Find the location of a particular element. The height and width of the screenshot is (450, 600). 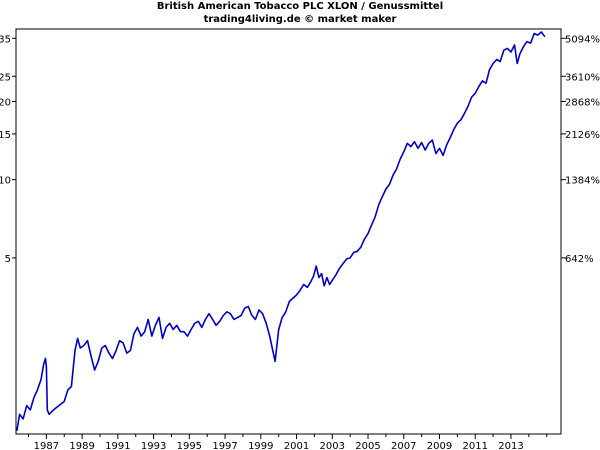

y-tick-label-left: 25 is located at coordinates (5, 77).